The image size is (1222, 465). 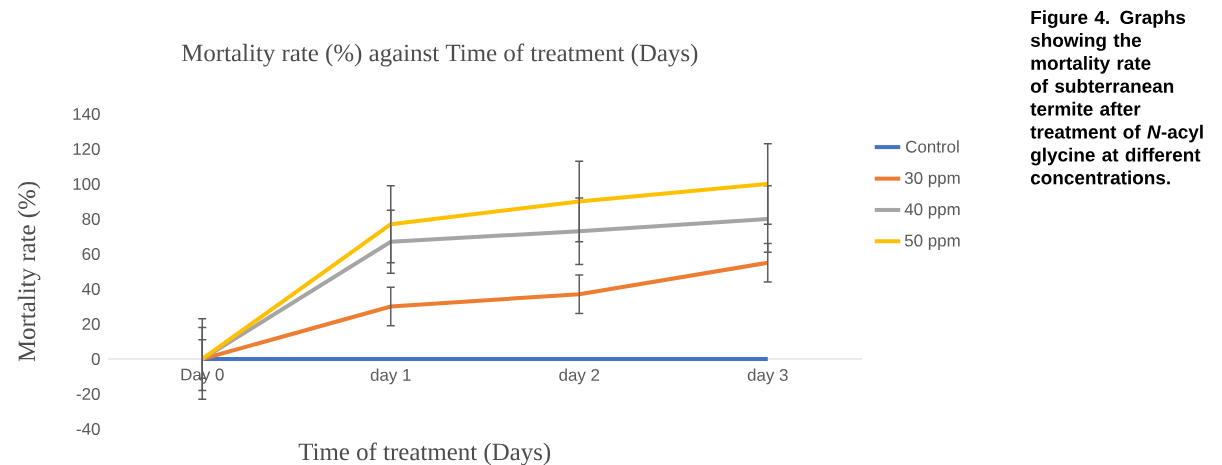 I want to click on x-tick-label: day 3, so click(x=767, y=376).